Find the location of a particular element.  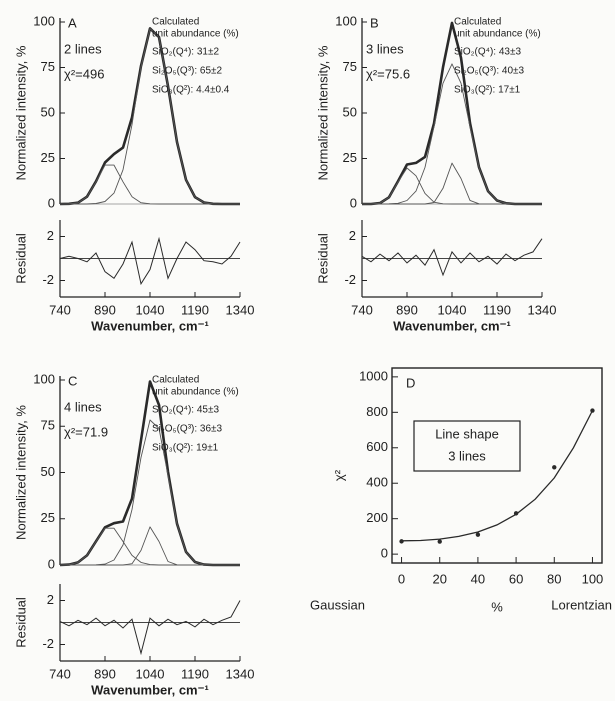

note: 2 lines is located at coordinates (83, 48).